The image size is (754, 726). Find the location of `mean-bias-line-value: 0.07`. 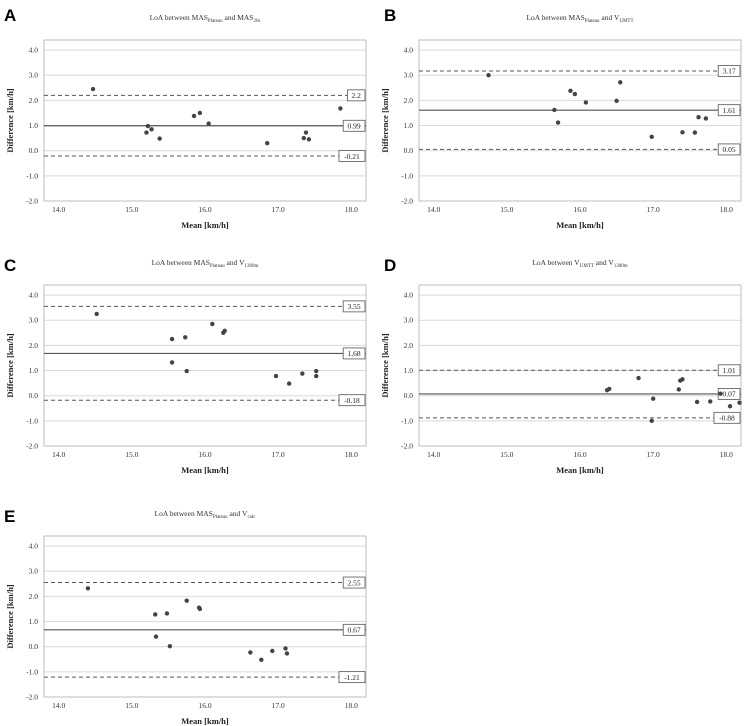

mean-bias-line-value: 0.07 is located at coordinates (729, 394).